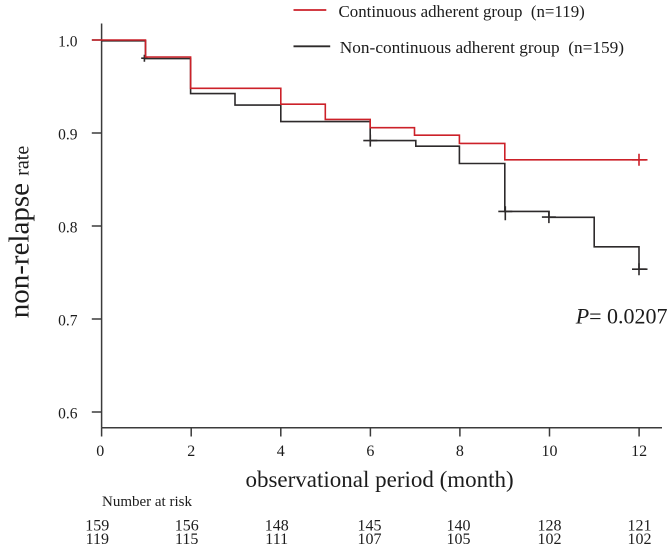  Describe the element at coordinates (550, 526) in the screenshot. I see `svg-text: 128` at that location.